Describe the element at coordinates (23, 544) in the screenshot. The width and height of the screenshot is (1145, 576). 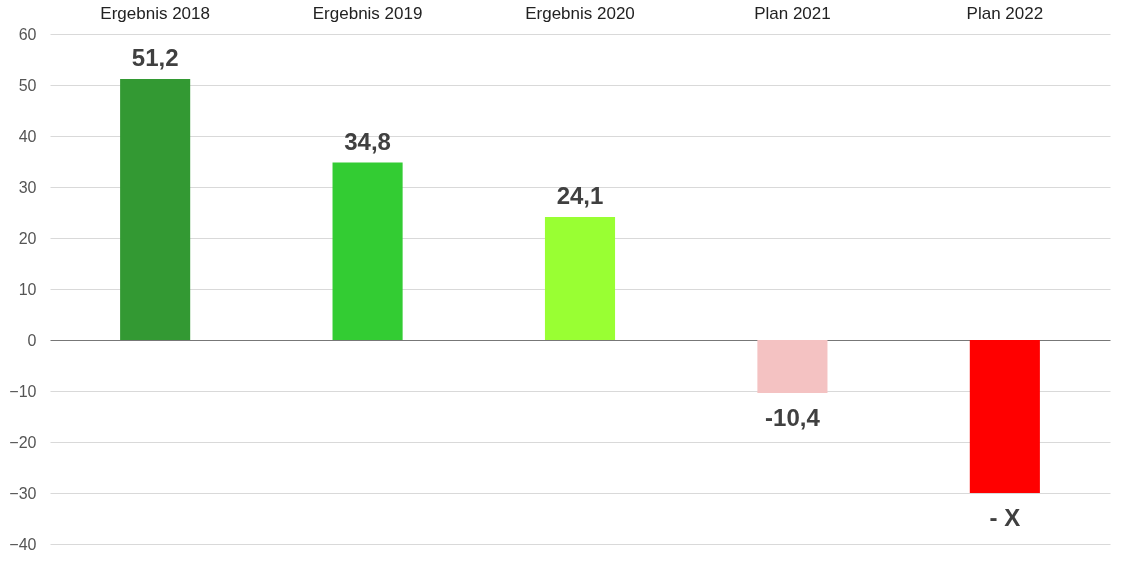
I see `y-tick-label: −40` at that location.